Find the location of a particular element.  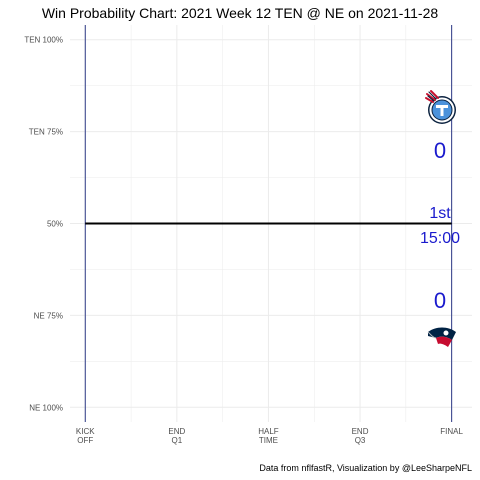

y-tick-label: NE 75% is located at coordinates (48, 315).